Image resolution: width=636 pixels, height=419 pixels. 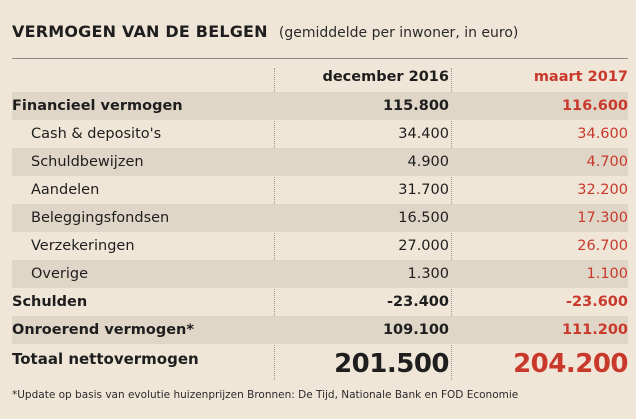 What do you see at coordinates (580, 77) in the screenshot?
I see `header-maart-2017: maart 2017` at bounding box center [580, 77].